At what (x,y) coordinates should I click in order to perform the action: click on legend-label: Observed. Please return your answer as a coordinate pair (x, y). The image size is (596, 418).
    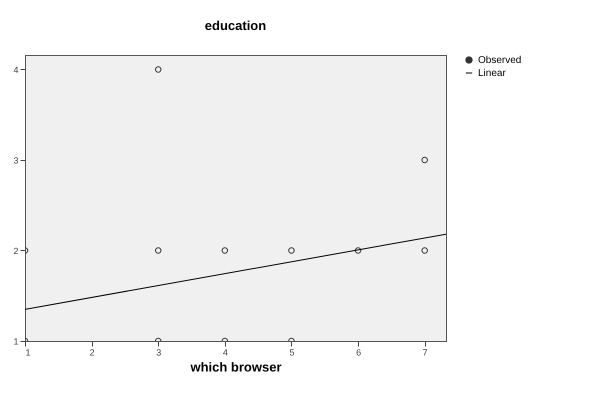
    Looking at the image, I should click on (500, 60).